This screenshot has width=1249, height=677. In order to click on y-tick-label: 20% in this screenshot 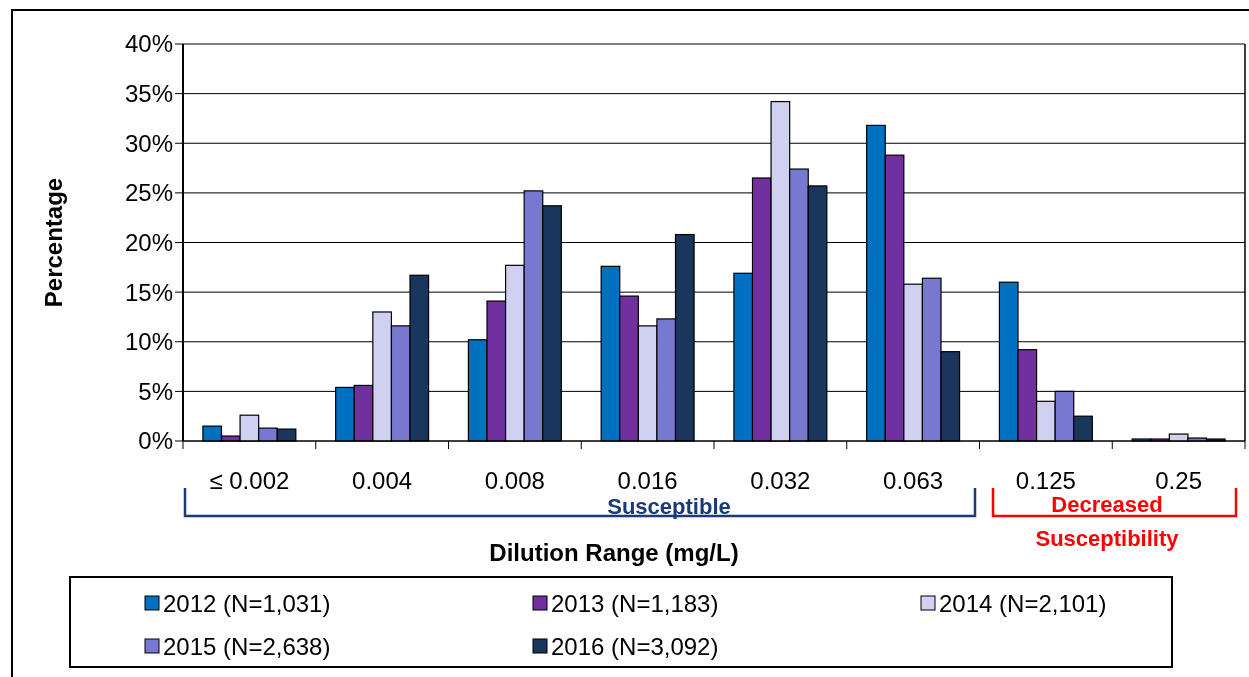, I will do `click(148, 242)`.